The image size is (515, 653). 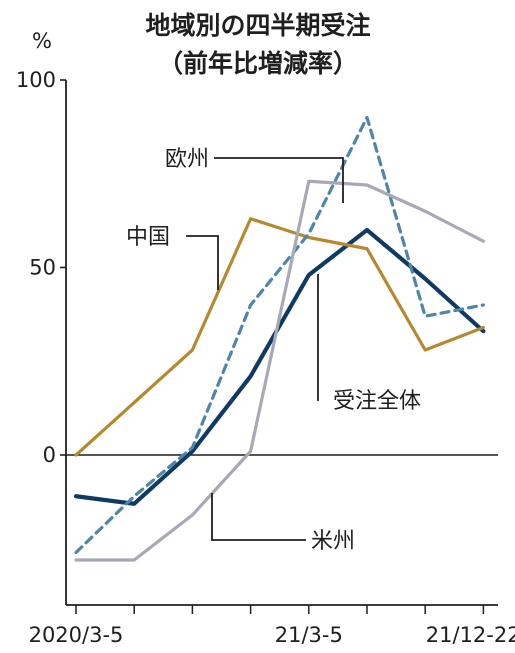 What do you see at coordinates (377, 401) in the screenshot?
I see `series-label: 受注全体` at bounding box center [377, 401].